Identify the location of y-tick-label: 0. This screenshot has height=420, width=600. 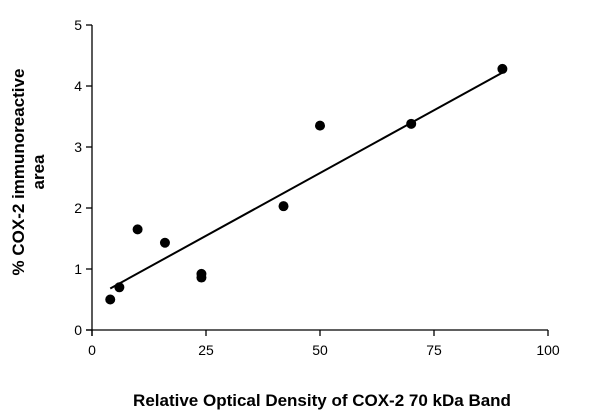
(78, 330).